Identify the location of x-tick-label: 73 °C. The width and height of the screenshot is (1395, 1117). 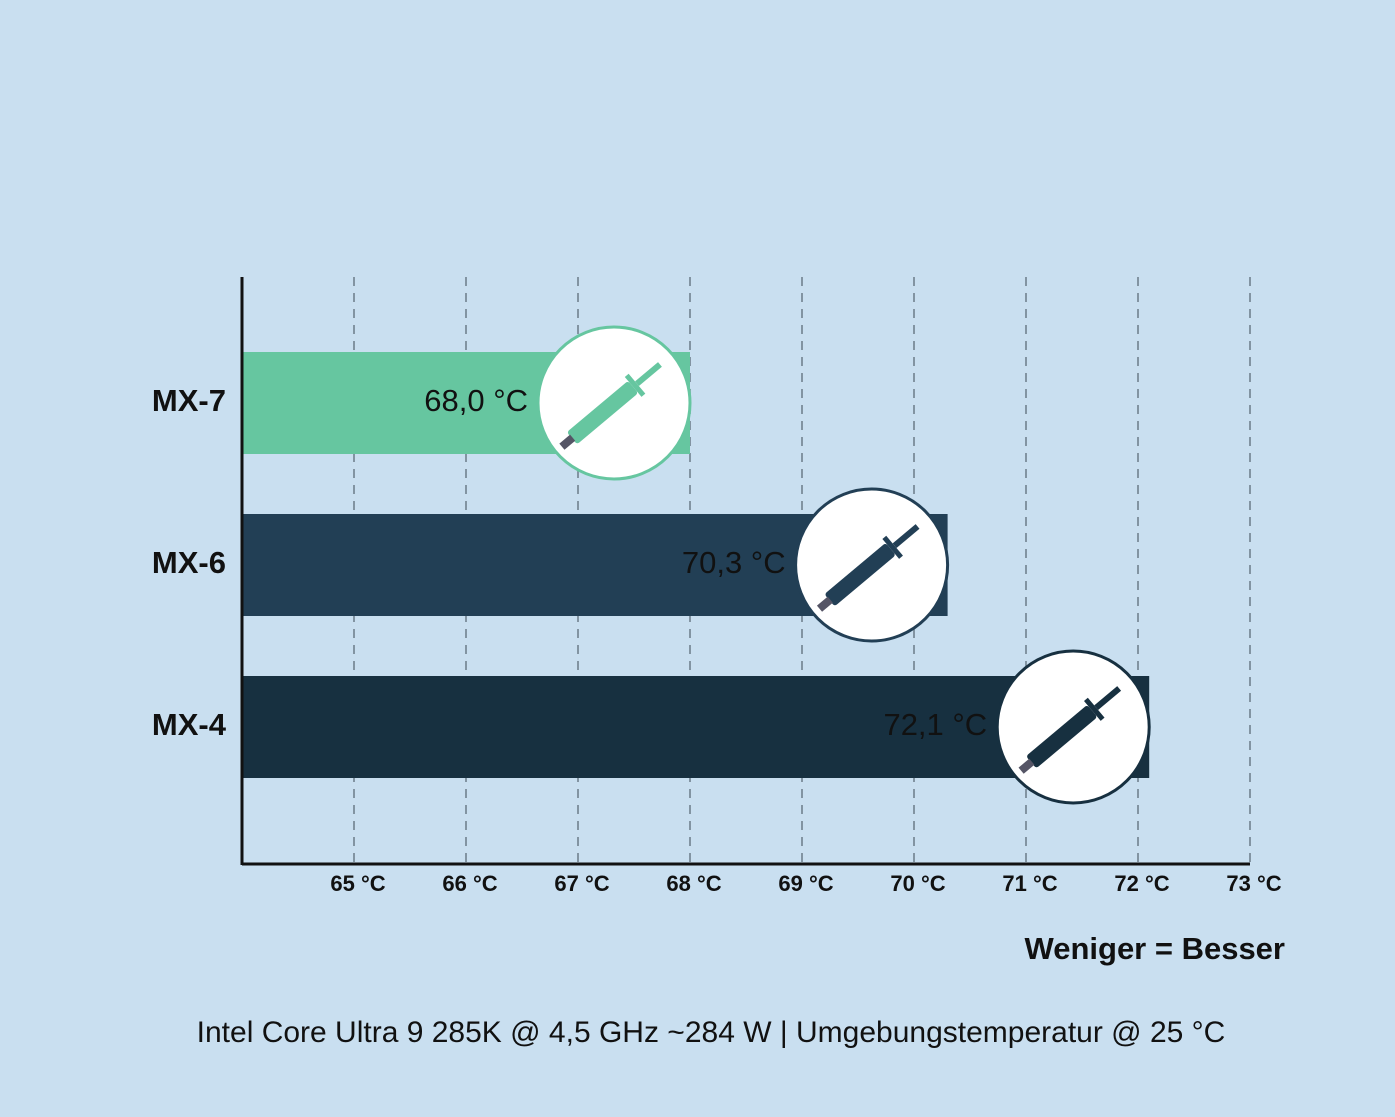
(1253, 883).